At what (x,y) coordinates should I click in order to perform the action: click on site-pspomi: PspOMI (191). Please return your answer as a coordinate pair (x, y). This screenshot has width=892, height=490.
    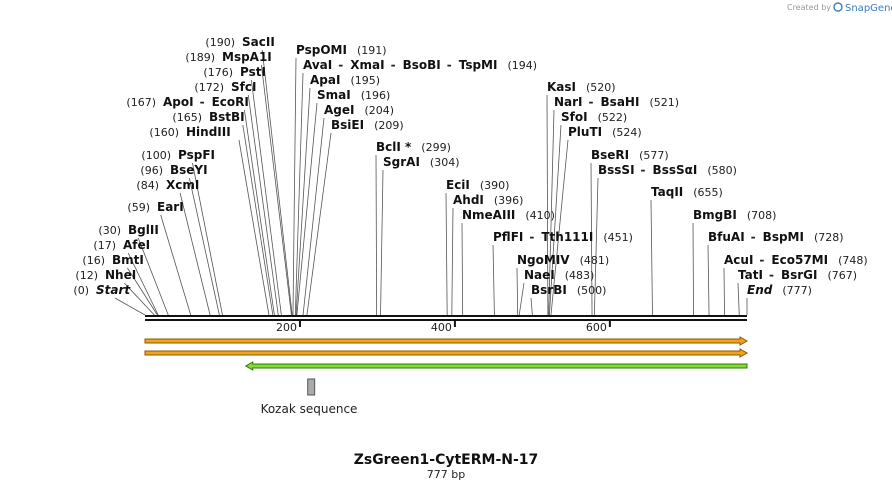
    Looking at the image, I should click on (341, 50).